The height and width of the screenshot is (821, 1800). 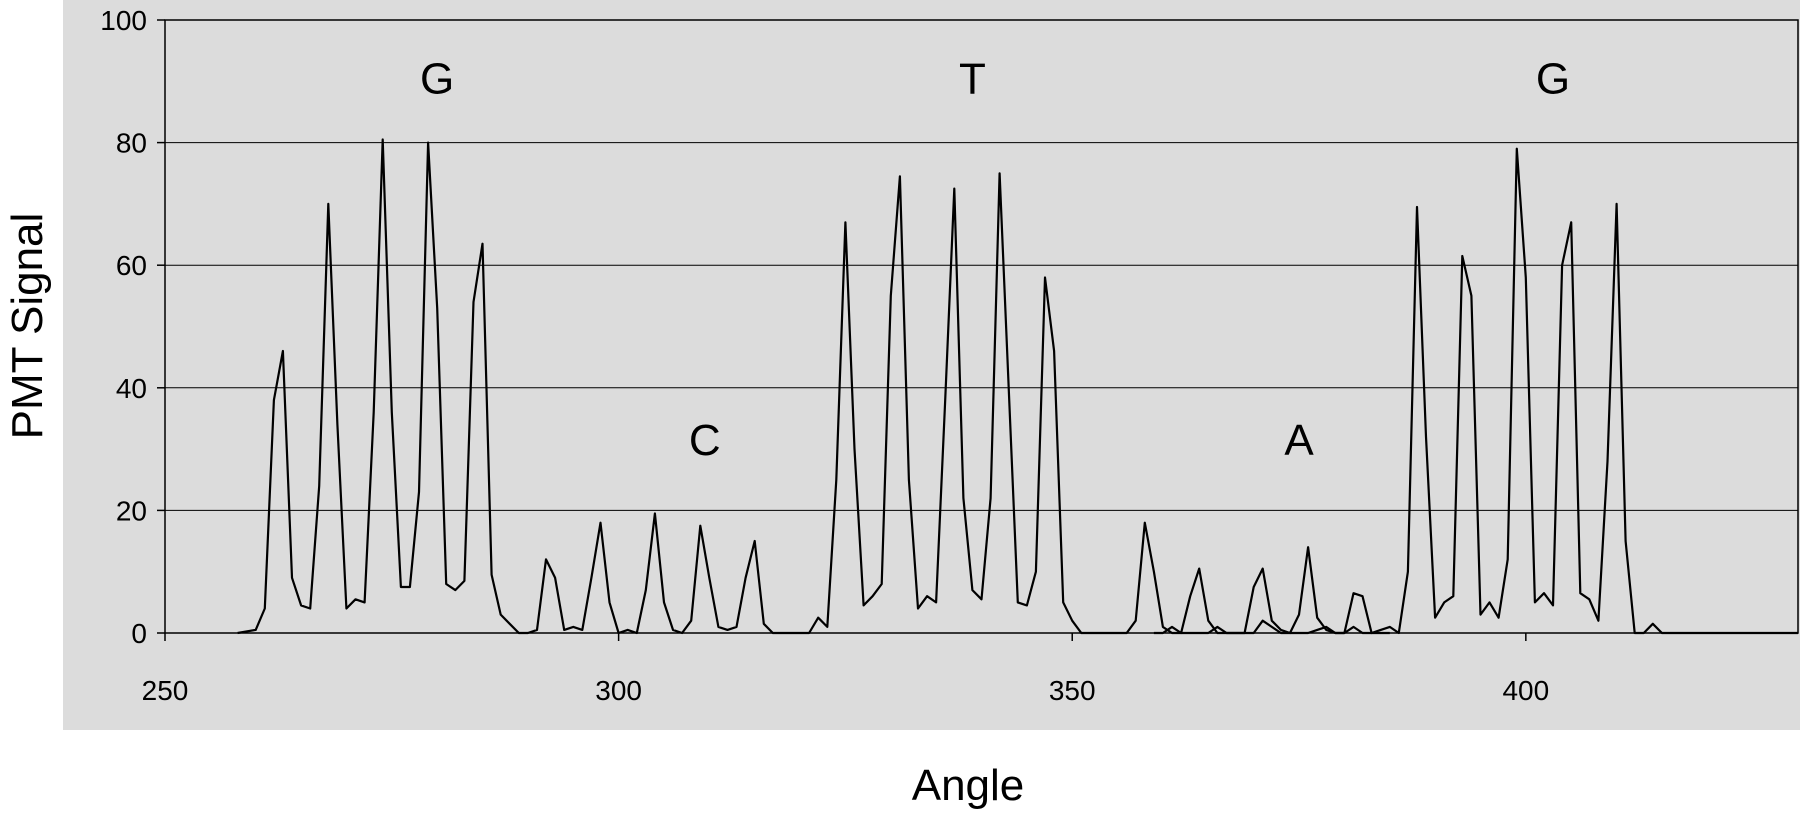 What do you see at coordinates (131, 143) in the screenshot?
I see `y-tick-label: 80` at bounding box center [131, 143].